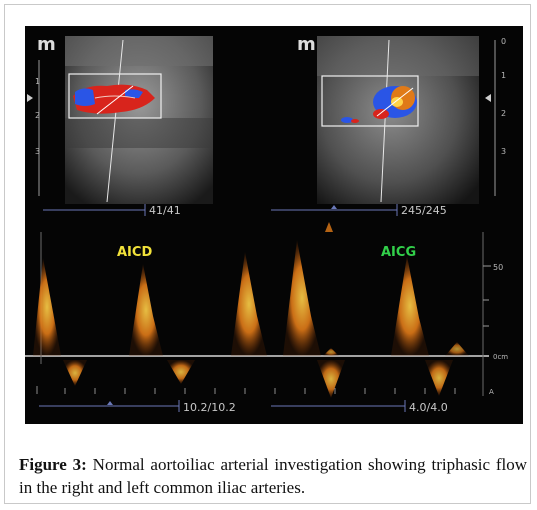 The width and height of the screenshot is (537, 510). I want to click on right-top-scale-label: 245/245, so click(424, 210).